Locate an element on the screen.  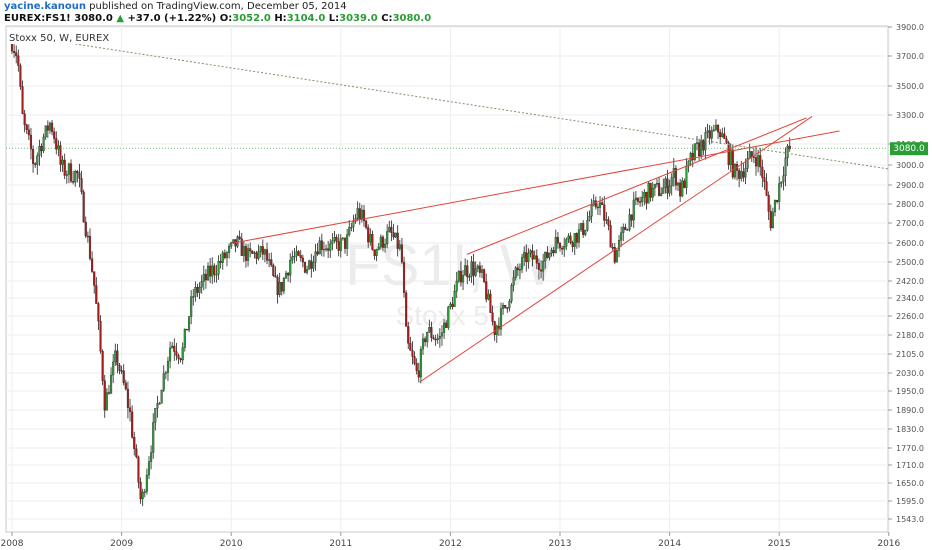
last-price-tag-bg is located at coordinates (909, 149).